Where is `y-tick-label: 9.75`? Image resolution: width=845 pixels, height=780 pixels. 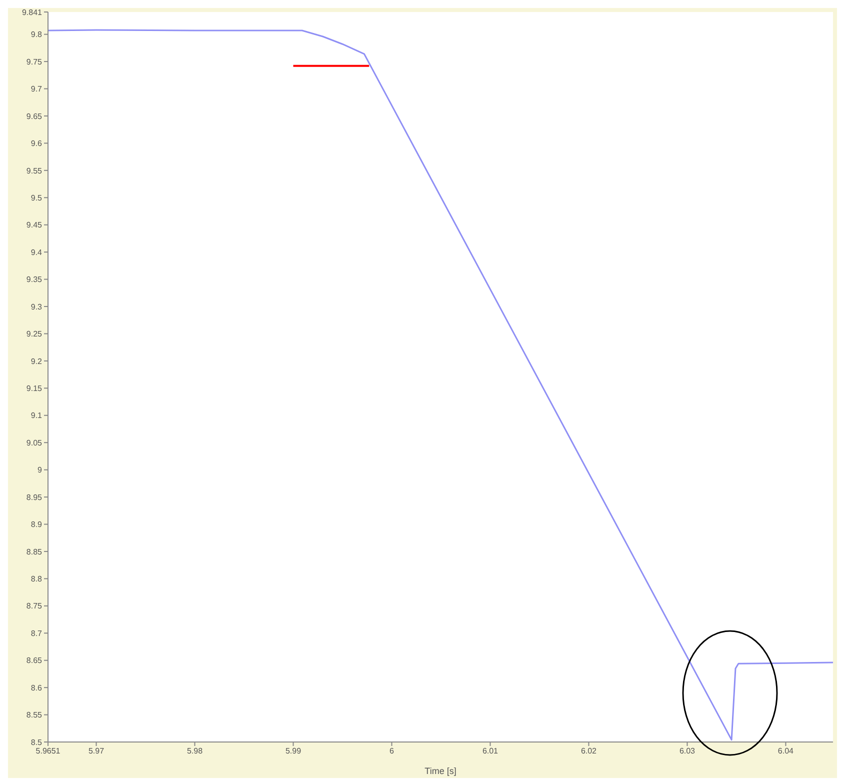
y-tick-label: 9.75 is located at coordinates (34, 61).